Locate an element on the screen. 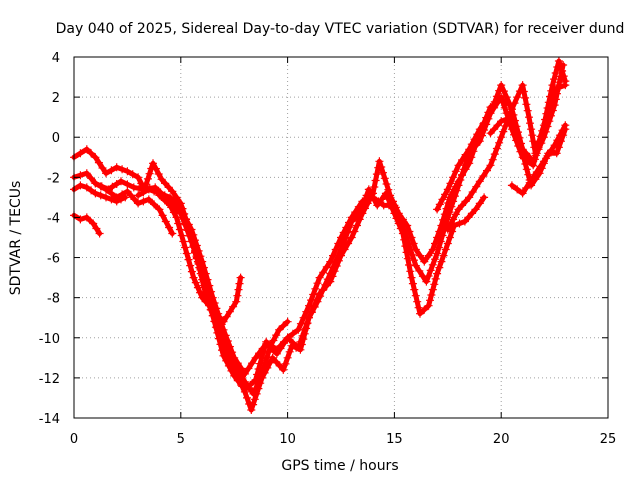 The height and width of the screenshot is (480, 640). x-tick-label: 20 is located at coordinates (501, 439).